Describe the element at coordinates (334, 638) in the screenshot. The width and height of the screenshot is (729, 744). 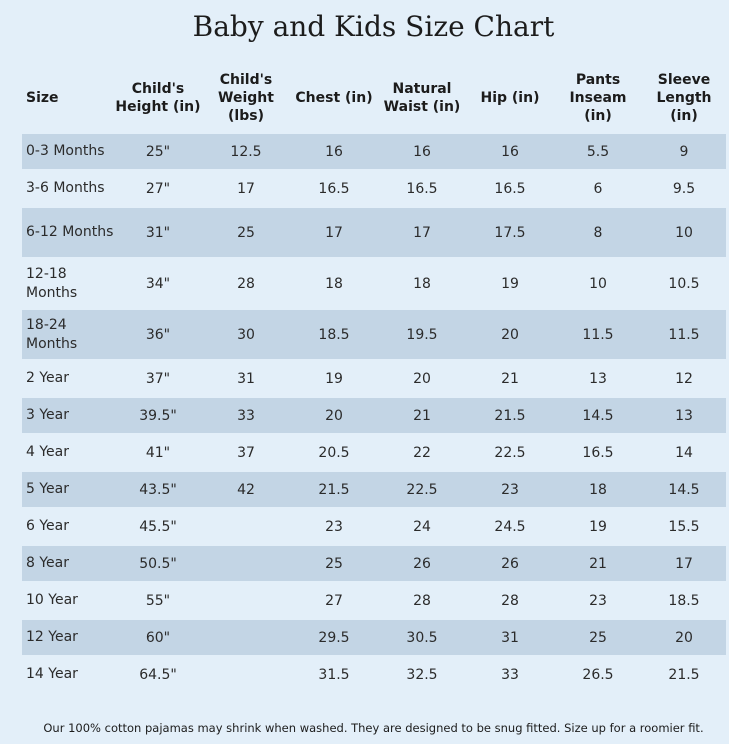
I see `cell-chest: 29.5` at that location.